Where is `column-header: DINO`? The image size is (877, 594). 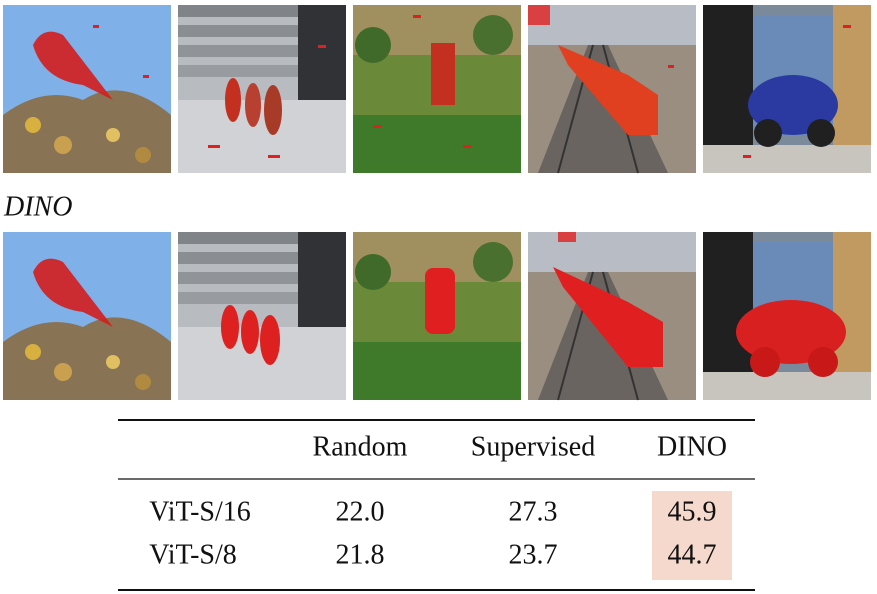 column-header: DINO is located at coordinates (692, 446).